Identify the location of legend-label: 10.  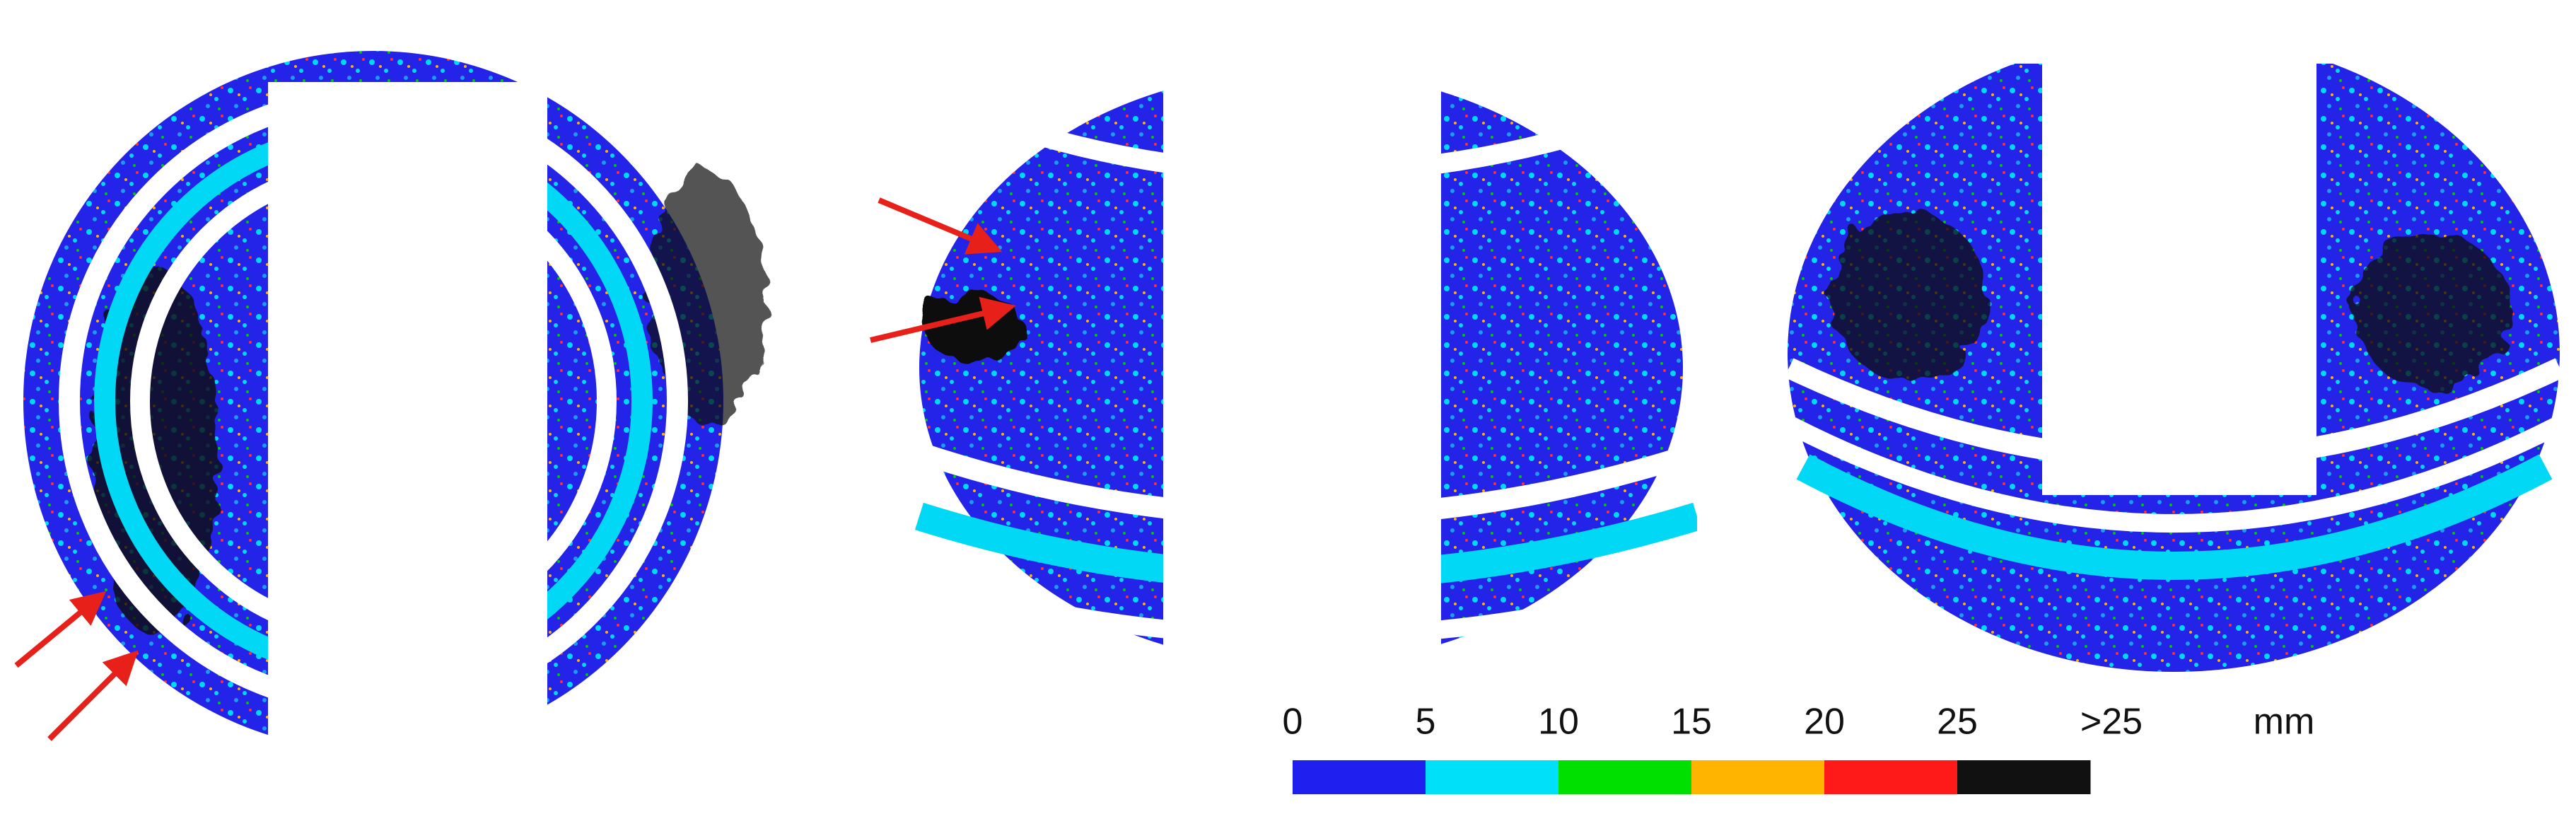
(1558, 722).